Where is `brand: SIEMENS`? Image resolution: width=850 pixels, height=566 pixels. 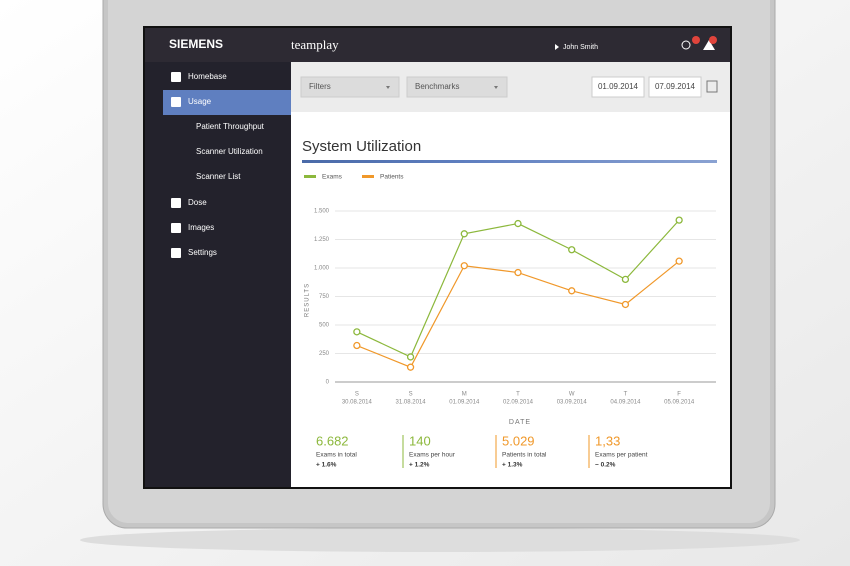 brand: SIEMENS is located at coordinates (196, 44).